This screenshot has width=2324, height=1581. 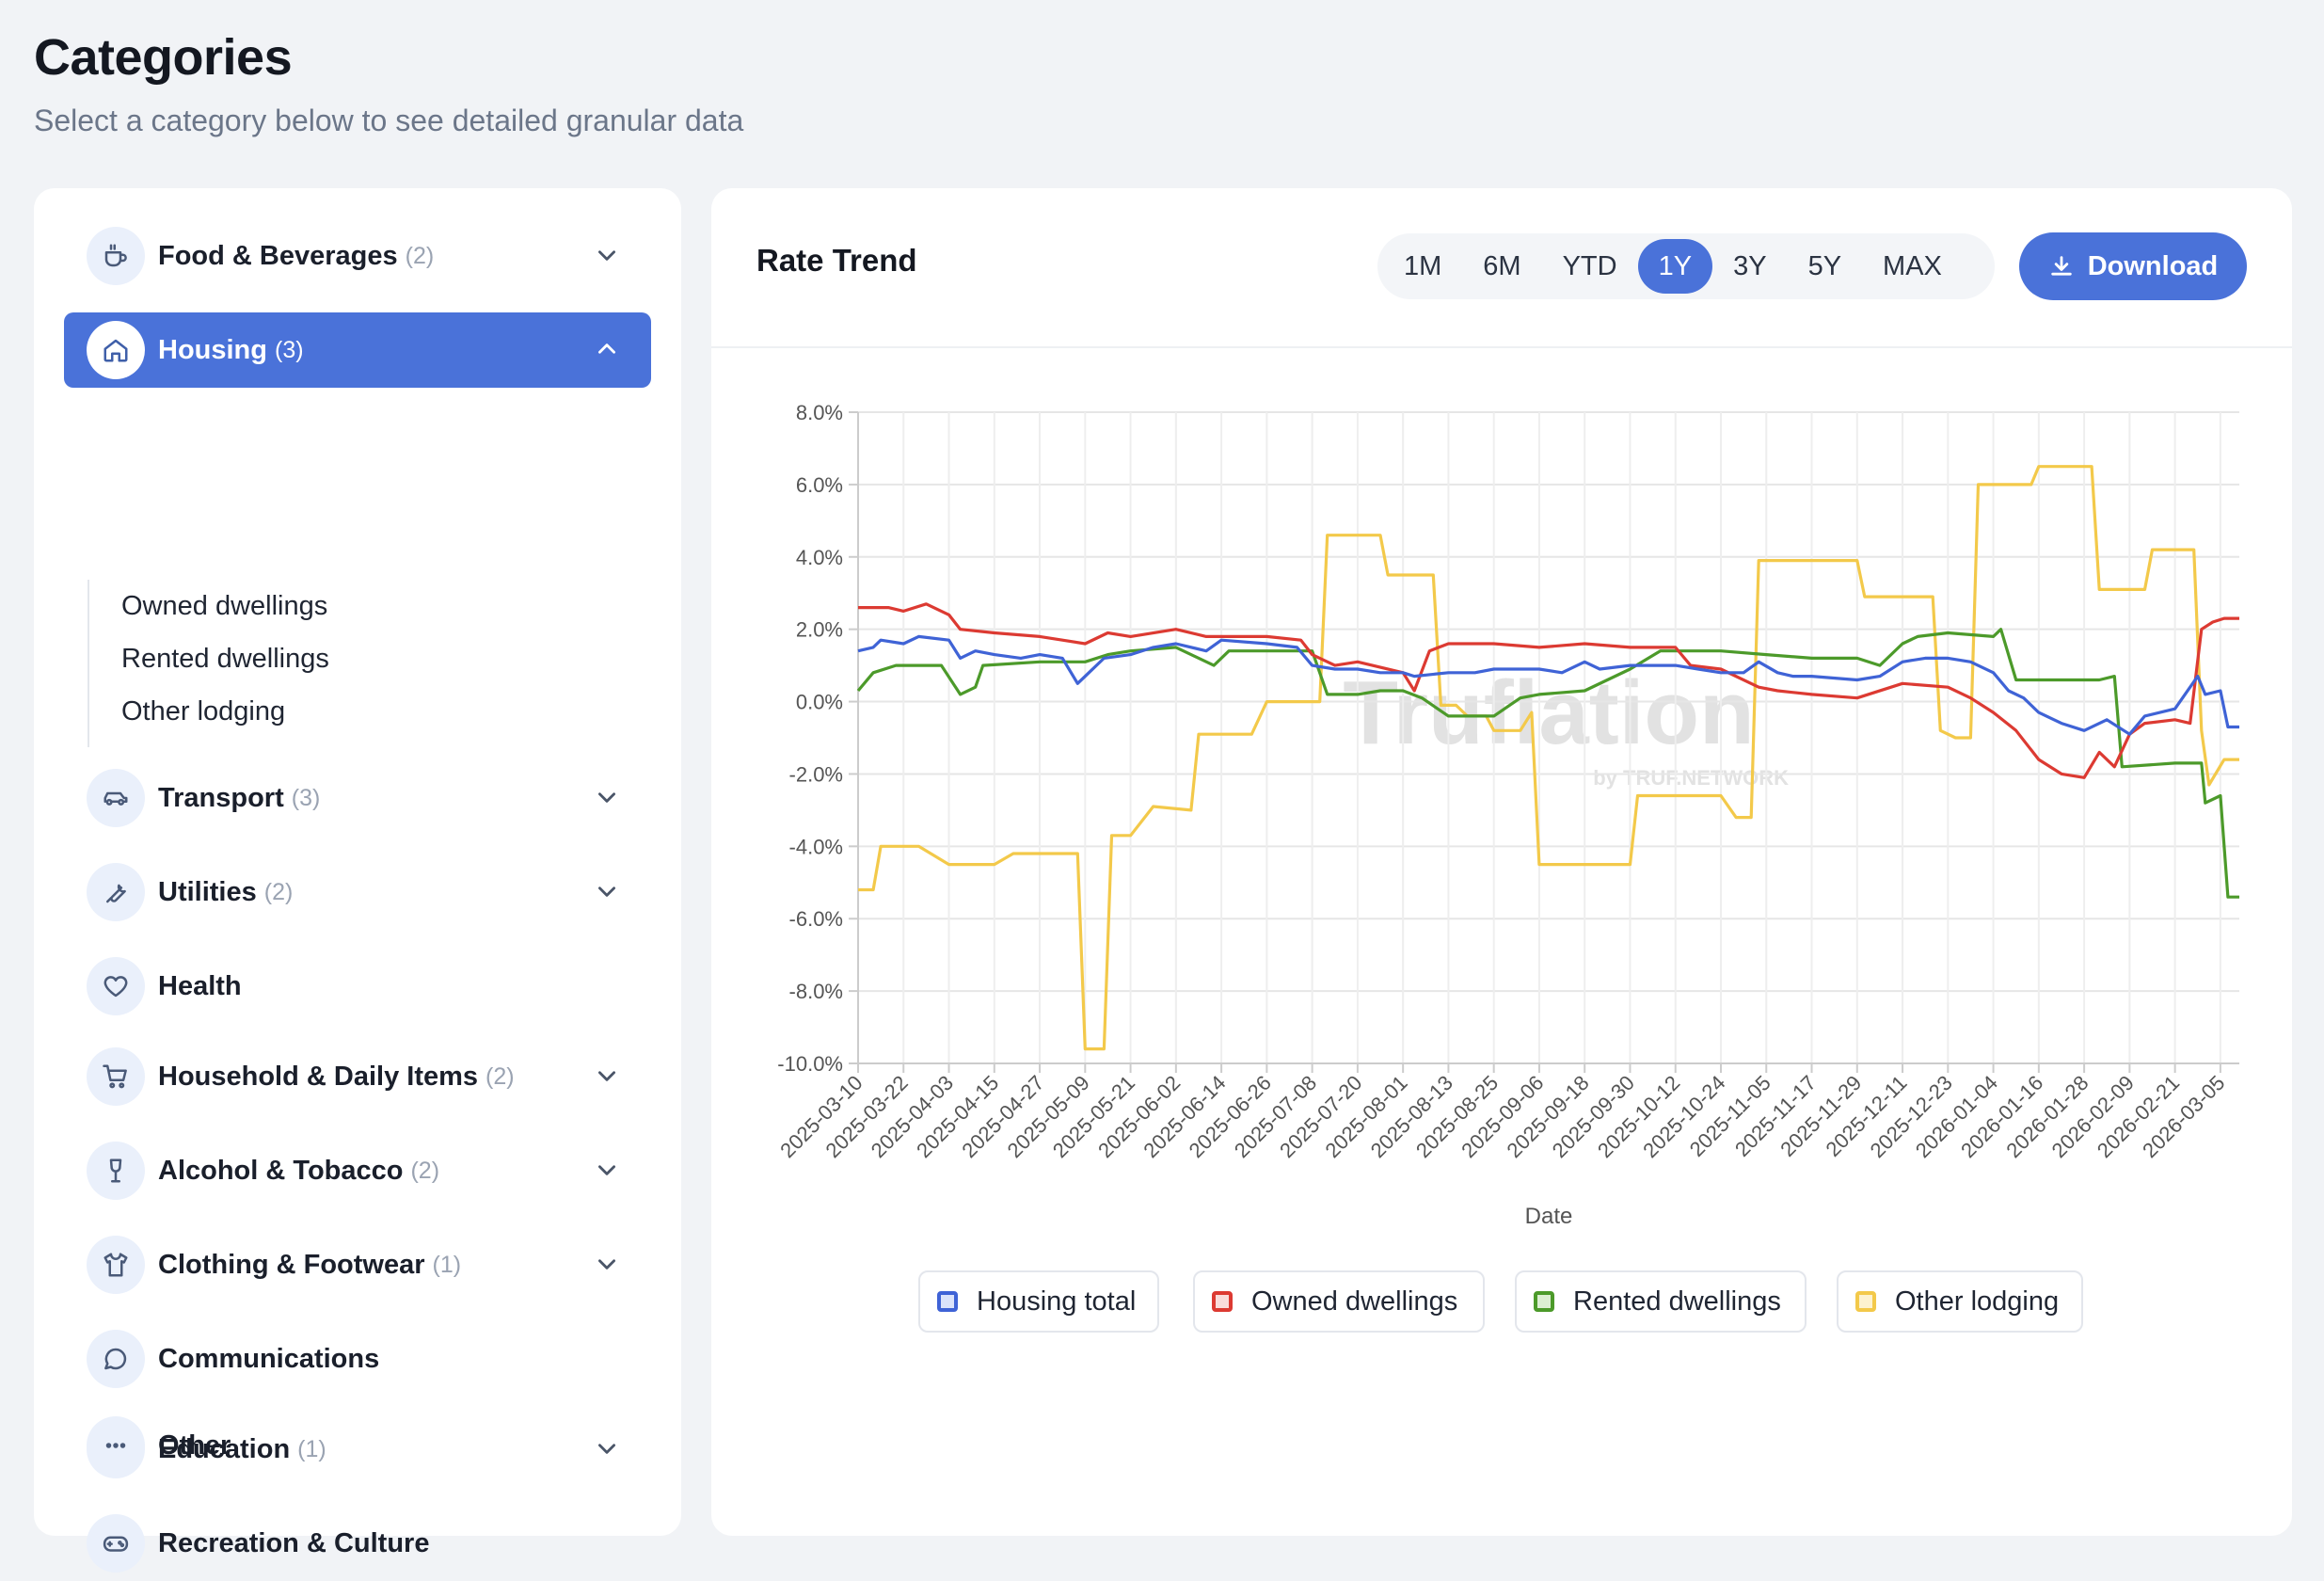 I want to click on cart-icon, so click(x=116, y=1076).